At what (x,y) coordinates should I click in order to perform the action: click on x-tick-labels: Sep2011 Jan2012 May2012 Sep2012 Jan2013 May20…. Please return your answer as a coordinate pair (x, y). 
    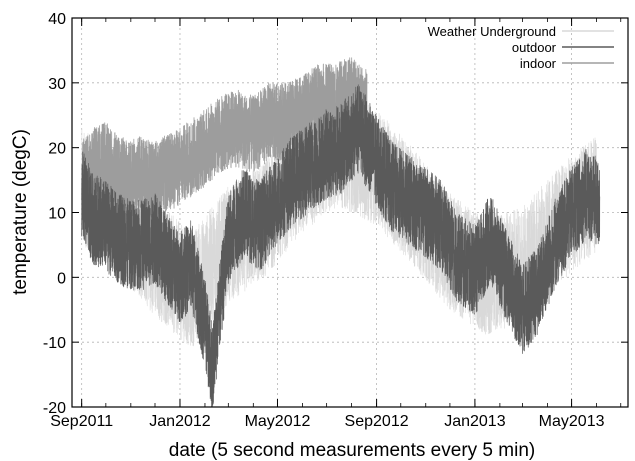
    Looking at the image, I should click on (327, 421).